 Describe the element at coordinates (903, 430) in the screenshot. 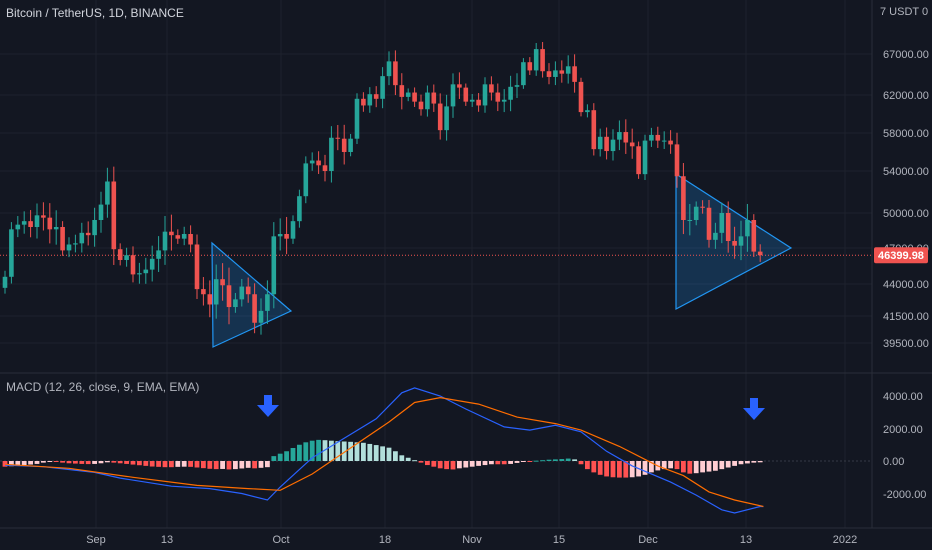

I see `macd-tick-label: 2000.00` at that location.